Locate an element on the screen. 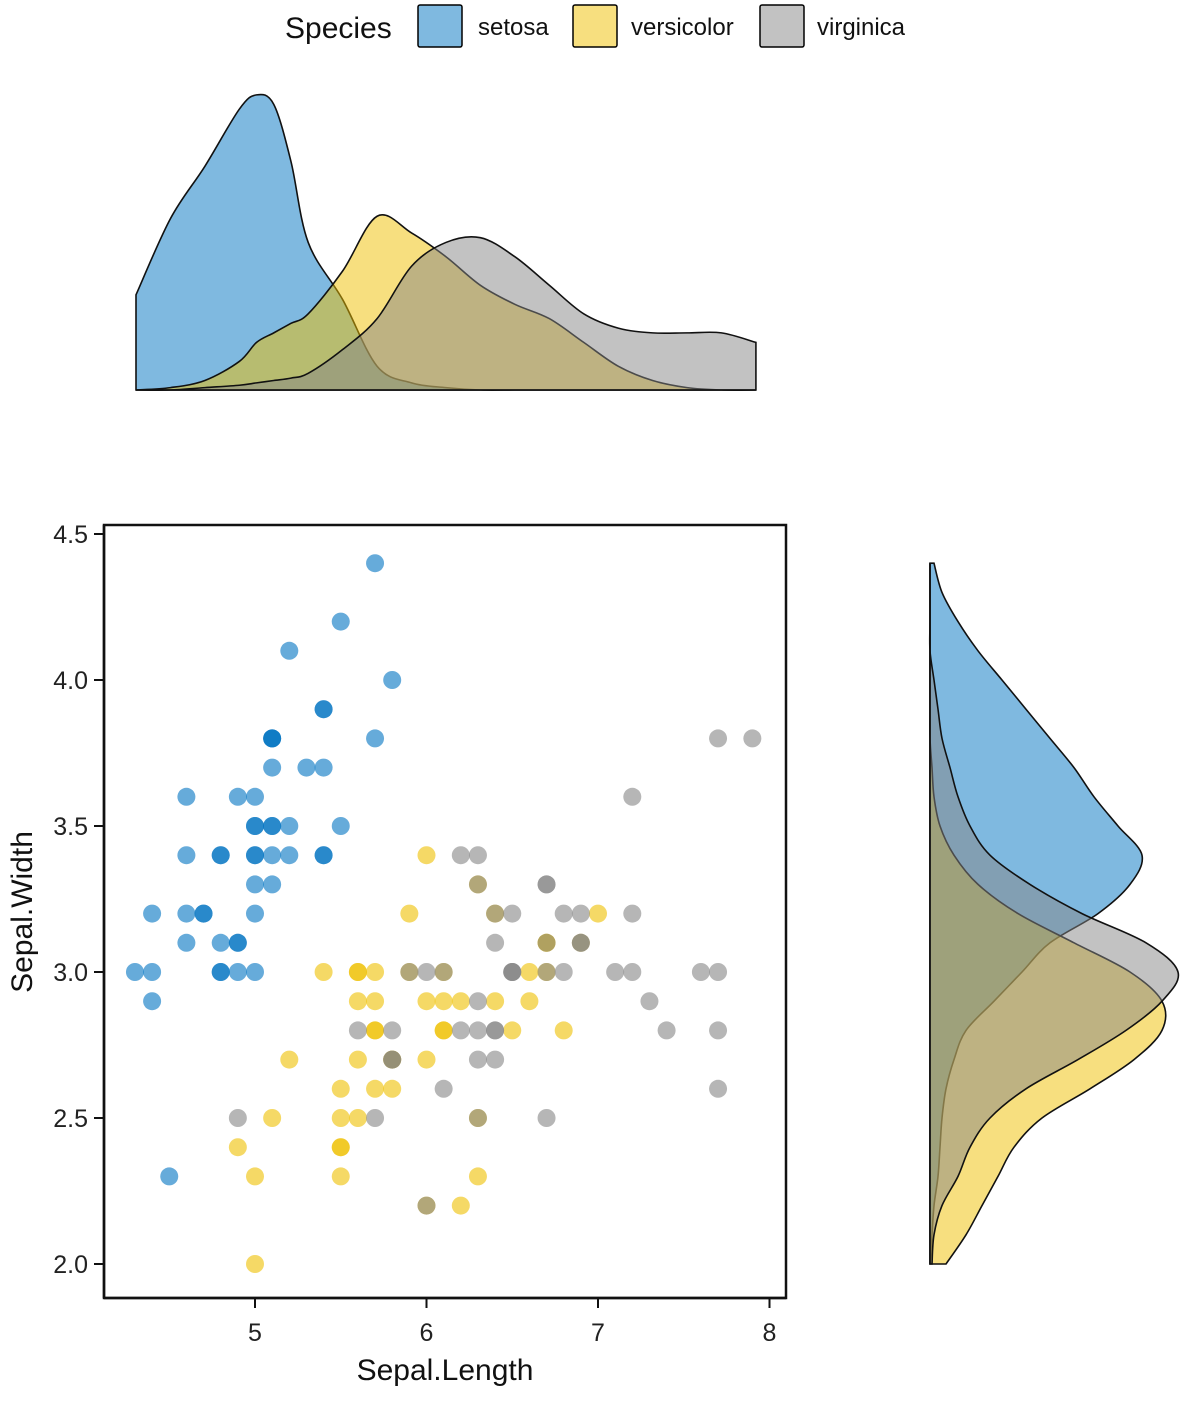 The width and height of the screenshot is (1192, 1403). y-tick-label: 3.5 is located at coordinates (70, 827).